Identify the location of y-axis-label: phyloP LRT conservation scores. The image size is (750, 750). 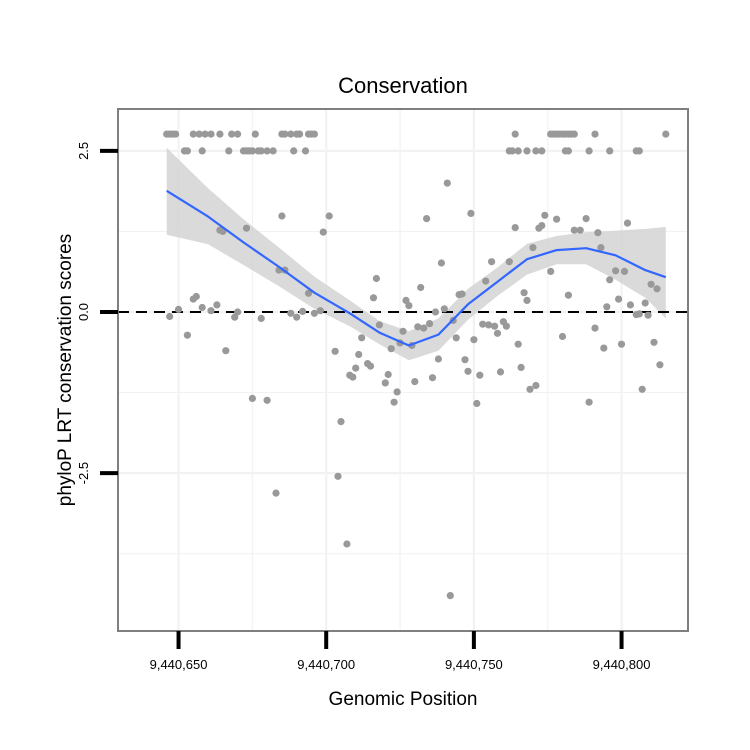
(65, 370).